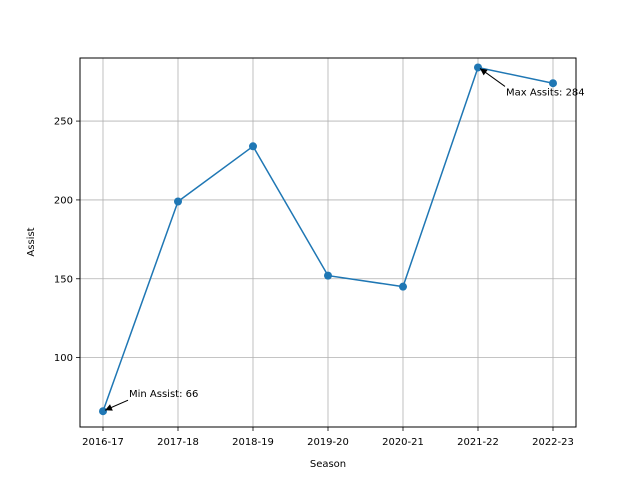 The height and width of the screenshot is (480, 640). I want to click on x-axis-label: Season, so click(328, 464).